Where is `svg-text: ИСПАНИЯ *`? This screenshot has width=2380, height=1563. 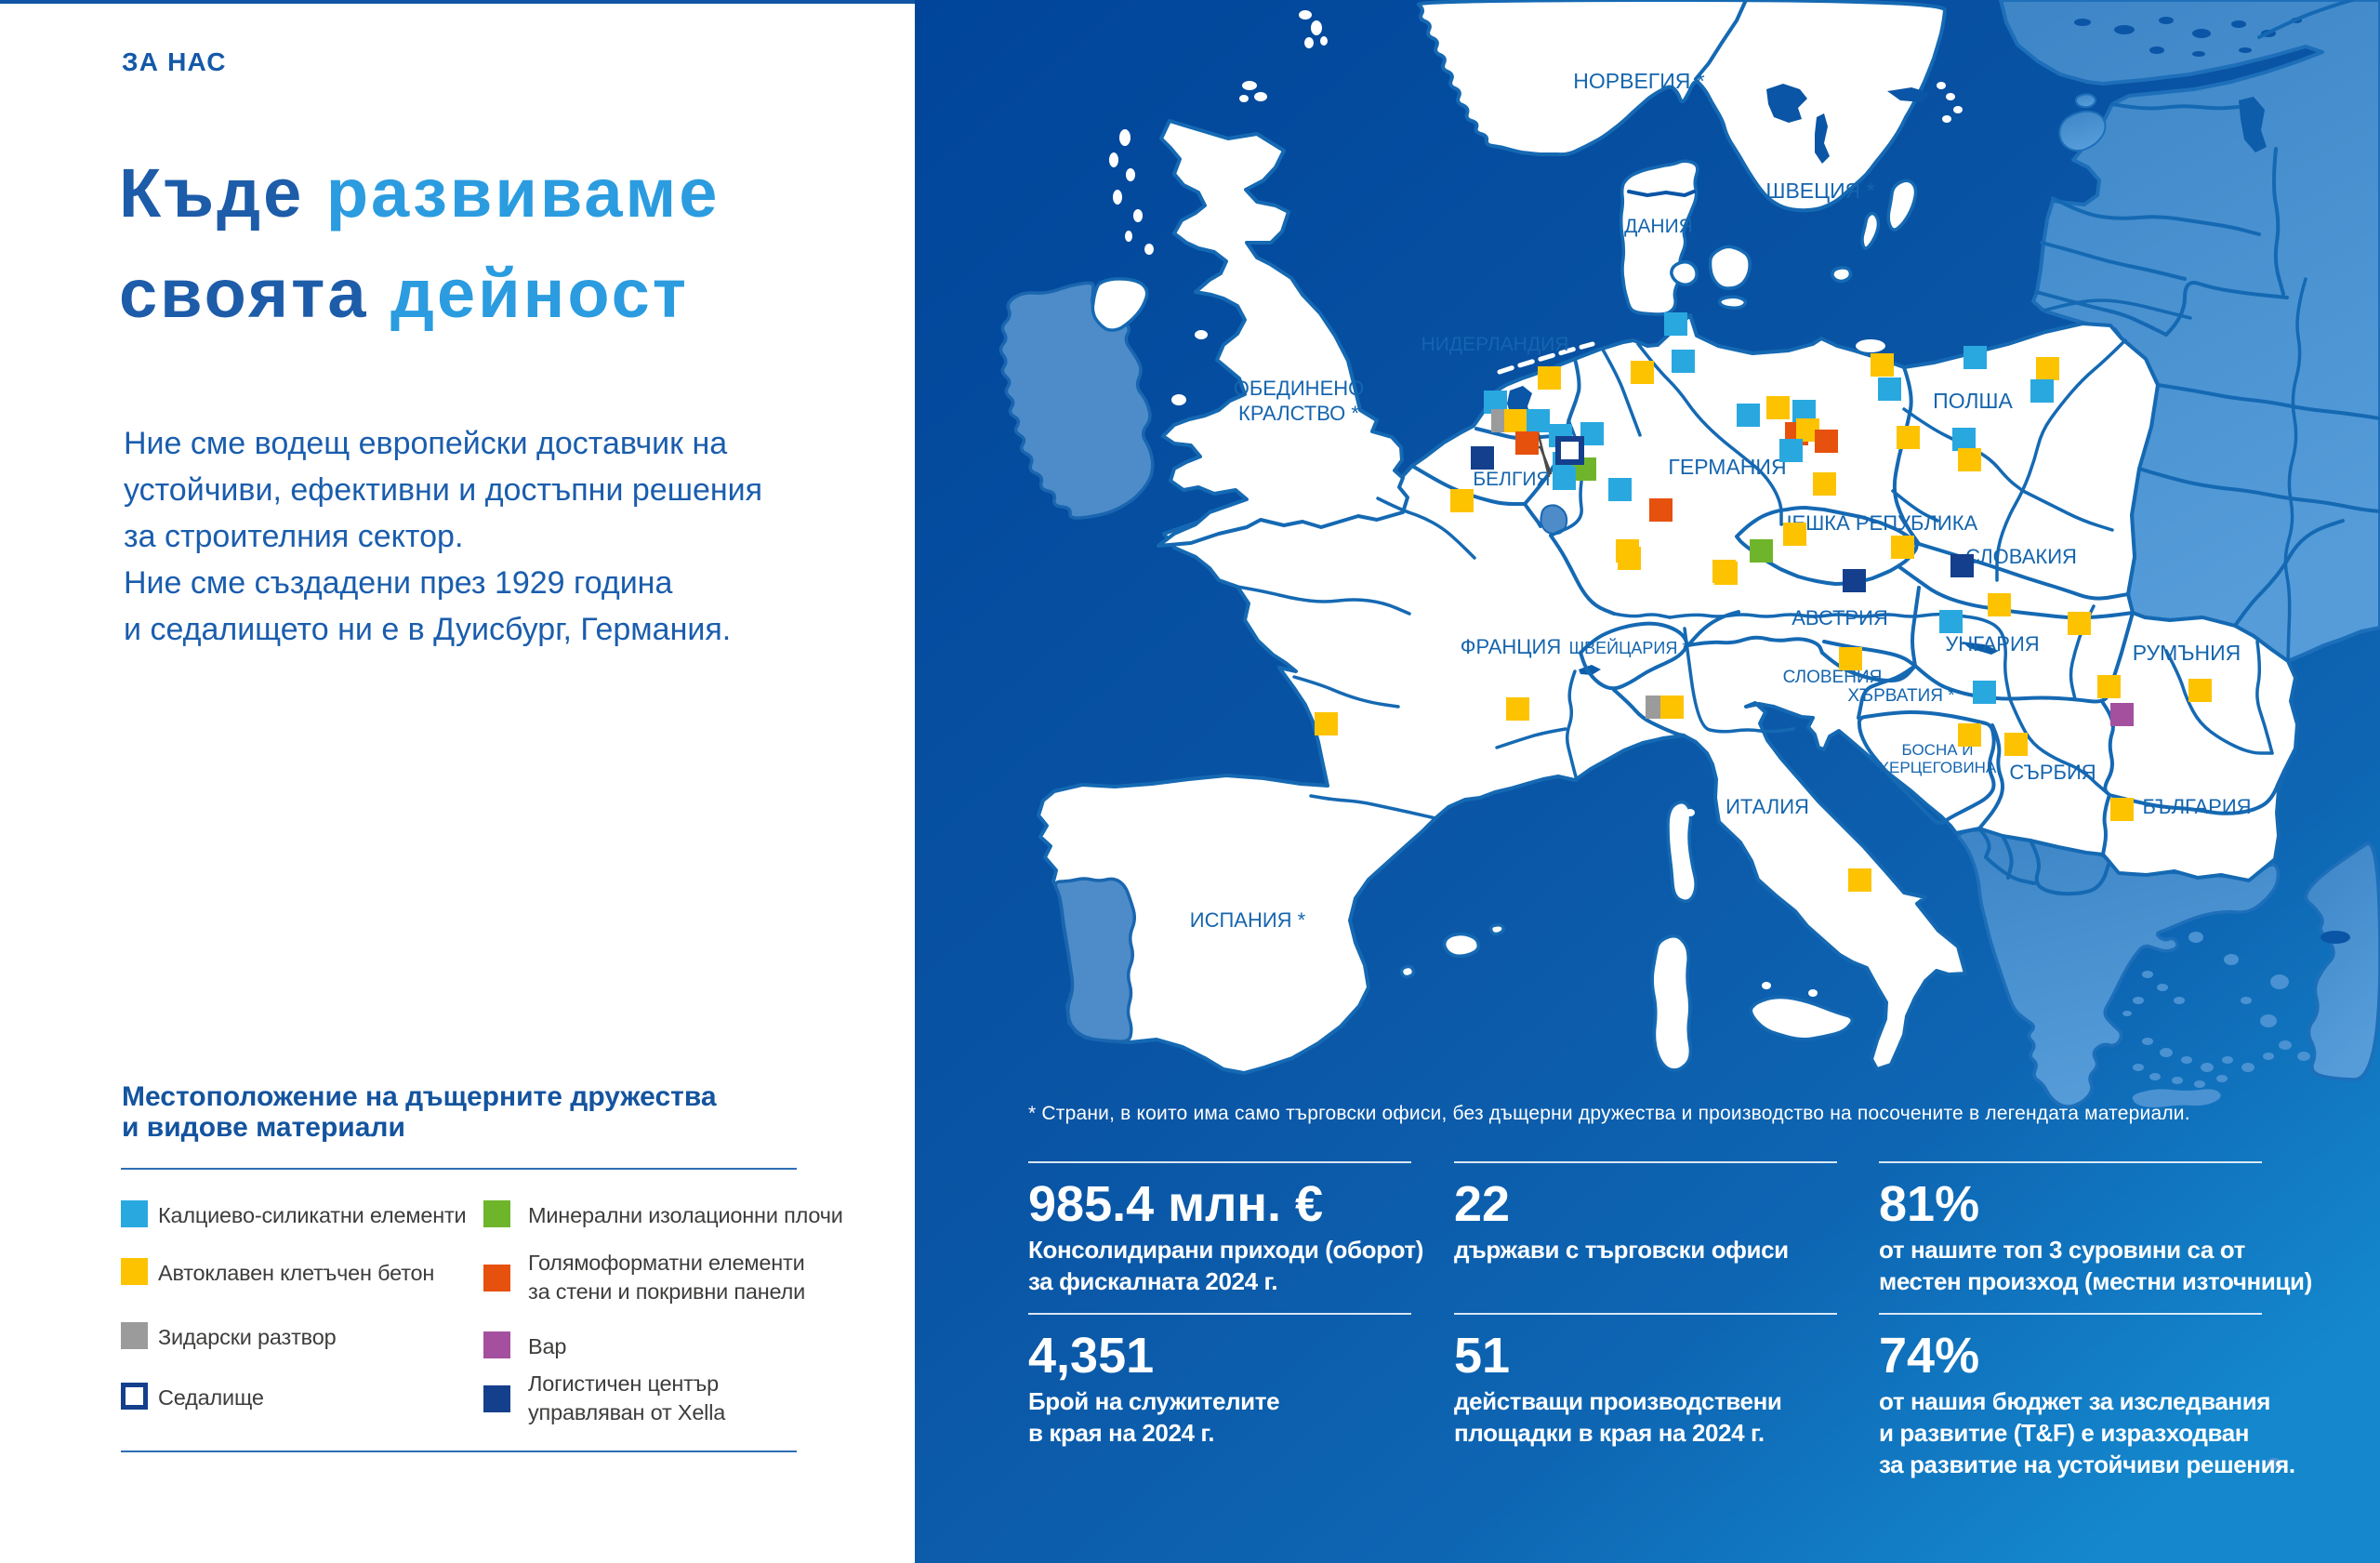 svg-text: ИСПАНИЯ * is located at coordinates (1248, 920).